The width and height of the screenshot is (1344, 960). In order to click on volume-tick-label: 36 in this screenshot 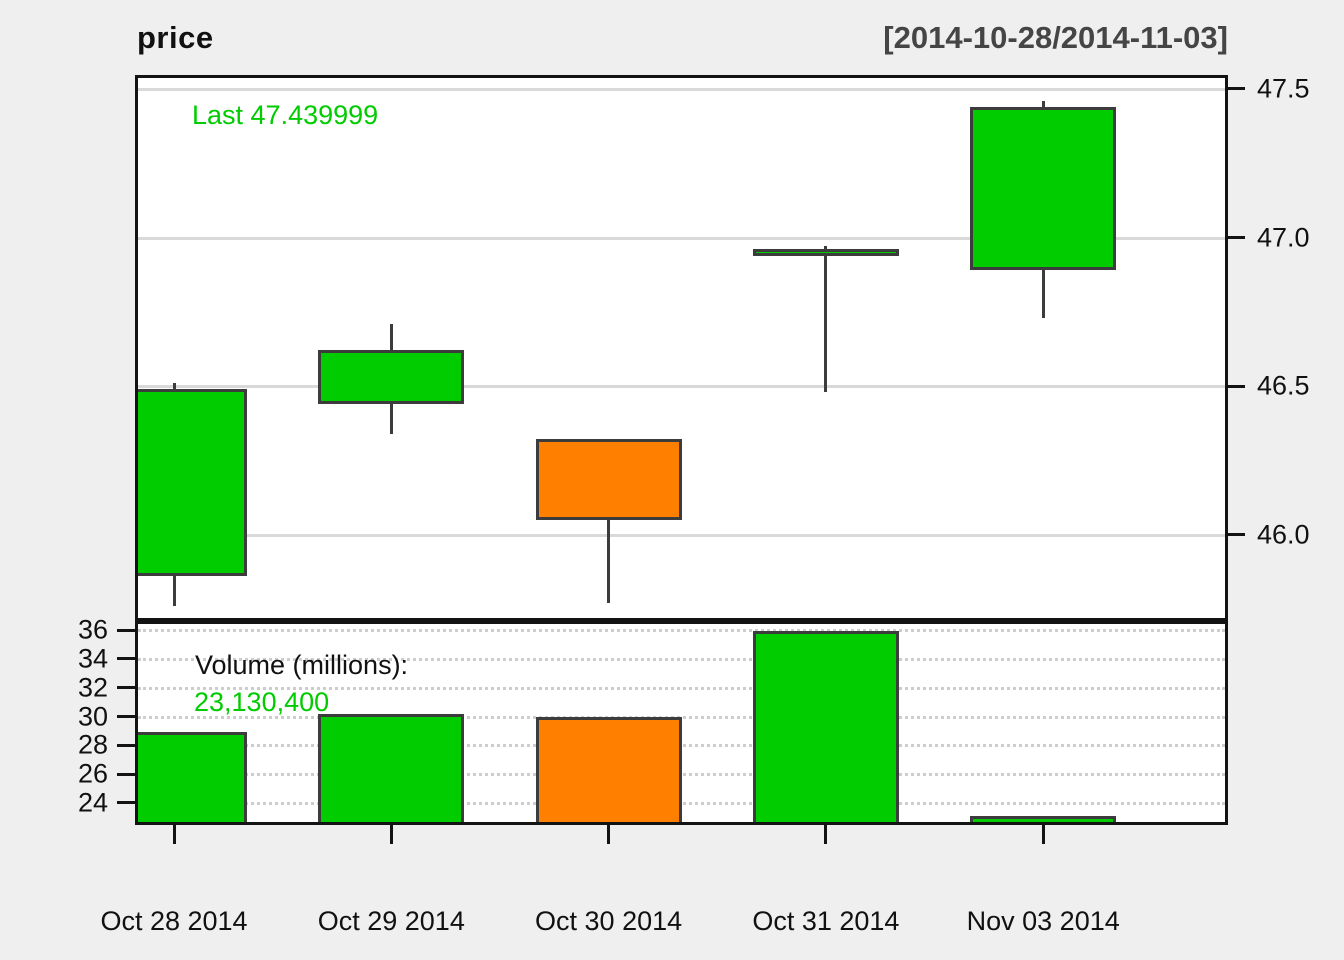, I will do `click(92, 629)`.